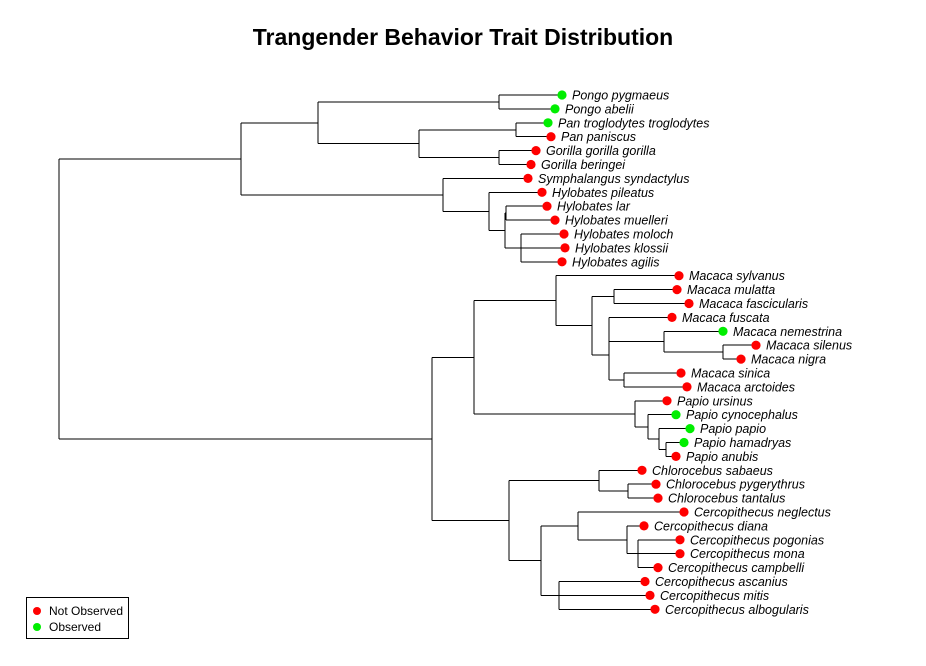 The image size is (926, 666). What do you see at coordinates (620, 96) in the screenshot?
I see `species-label: Pongo pygmaeus` at bounding box center [620, 96].